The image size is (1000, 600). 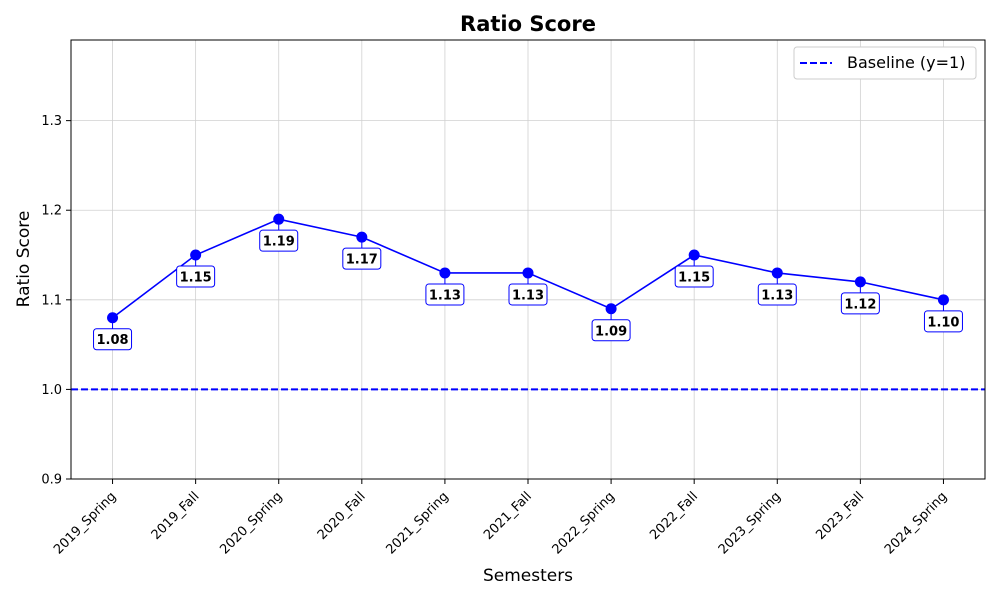 I want to click on y-tick-label: 0.9, so click(x=51, y=480).